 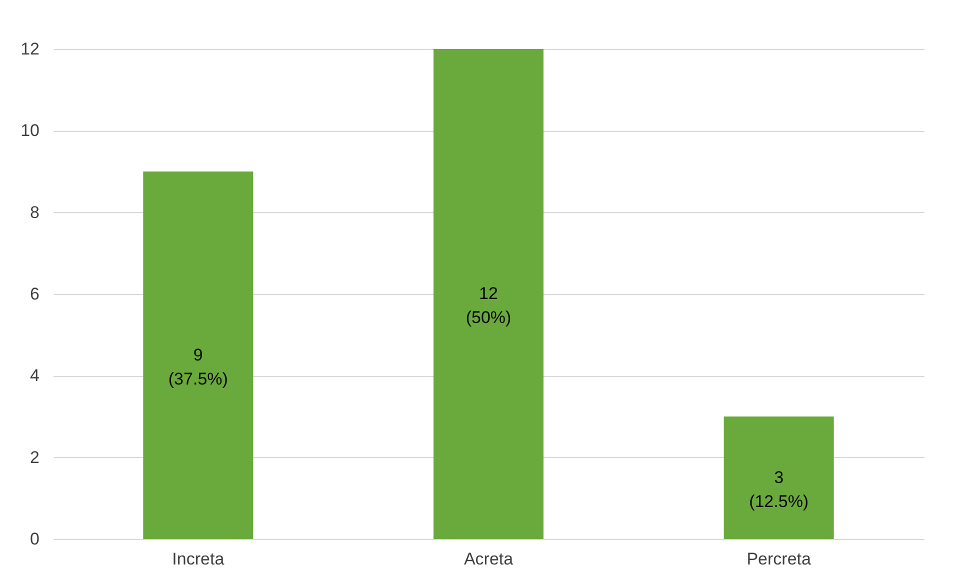 What do you see at coordinates (779, 559) in the screenshot?
I see `x-tick-label: Percreta` at bounding box center [779, 559].